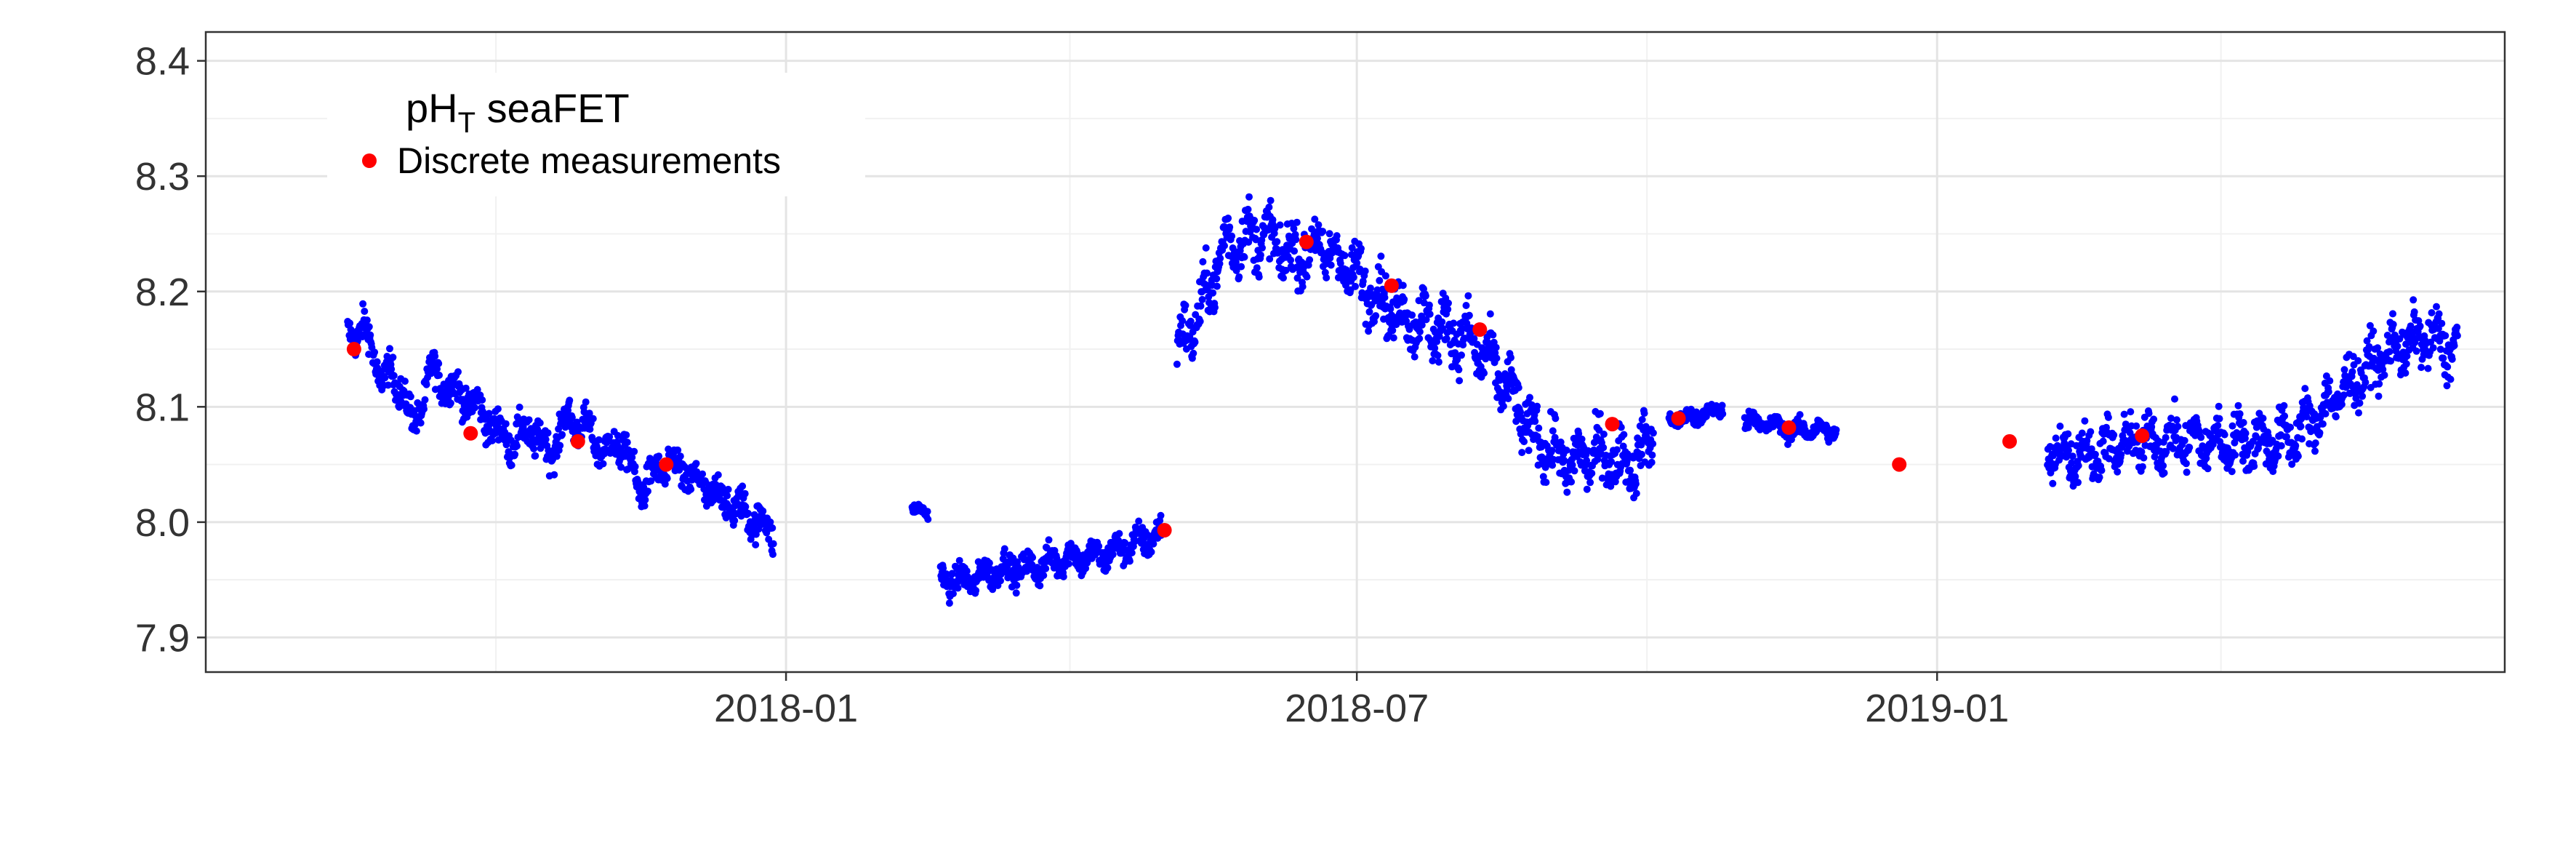 This screenshot has width=2576, height=859. Describe the element at coordinates (518, 112) in the screenshot. I see `legend-title: pHT seaFET` at that location.